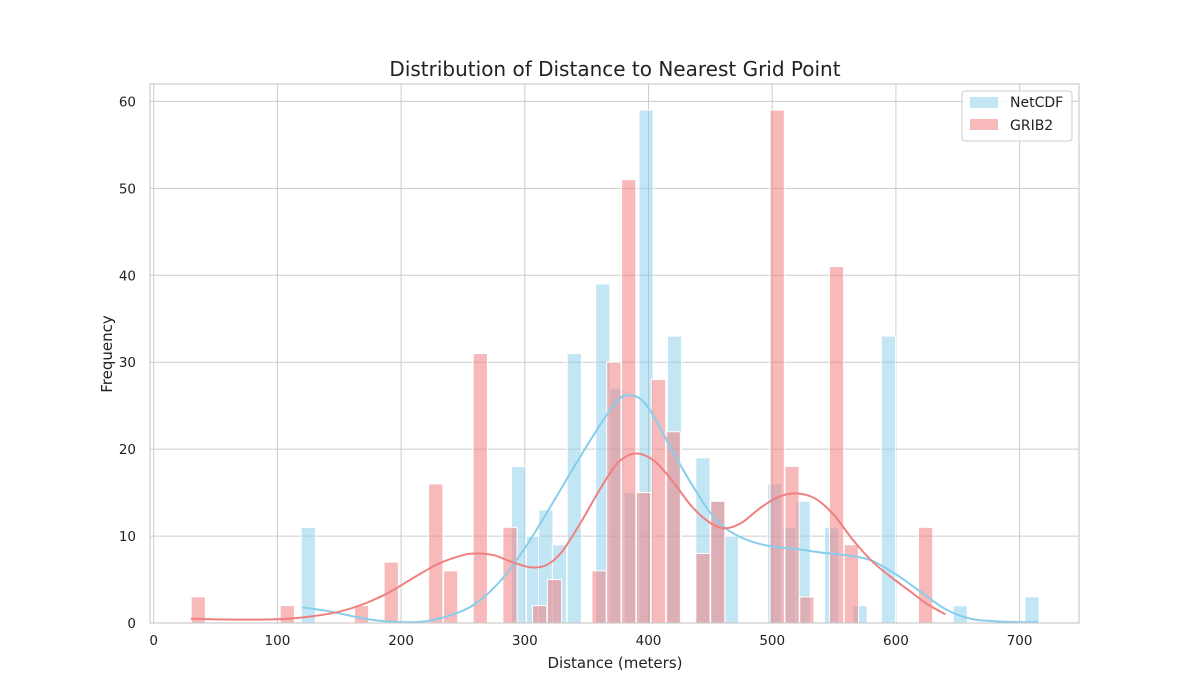  I want to click on y-tick-label: 30, so click(127, 363).